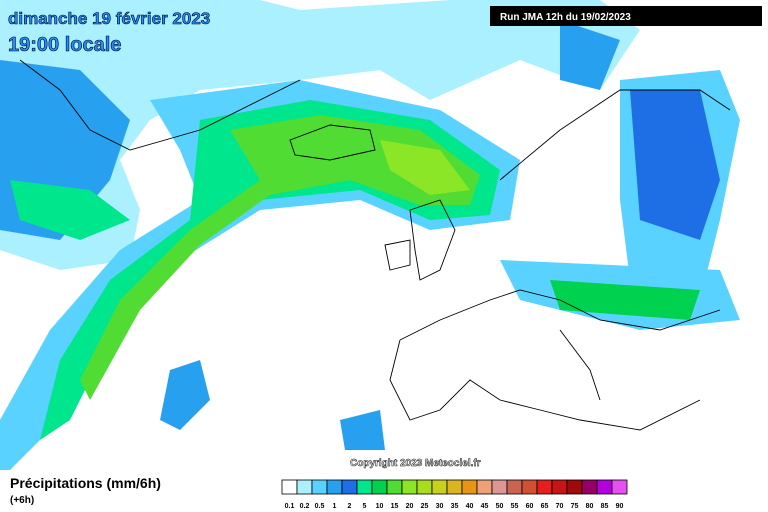 The image size is (768, 512). What do you see at coordinates (545, 506) in the screenshot?
I see `legend-label: 65` at bounding box center [545, 506].